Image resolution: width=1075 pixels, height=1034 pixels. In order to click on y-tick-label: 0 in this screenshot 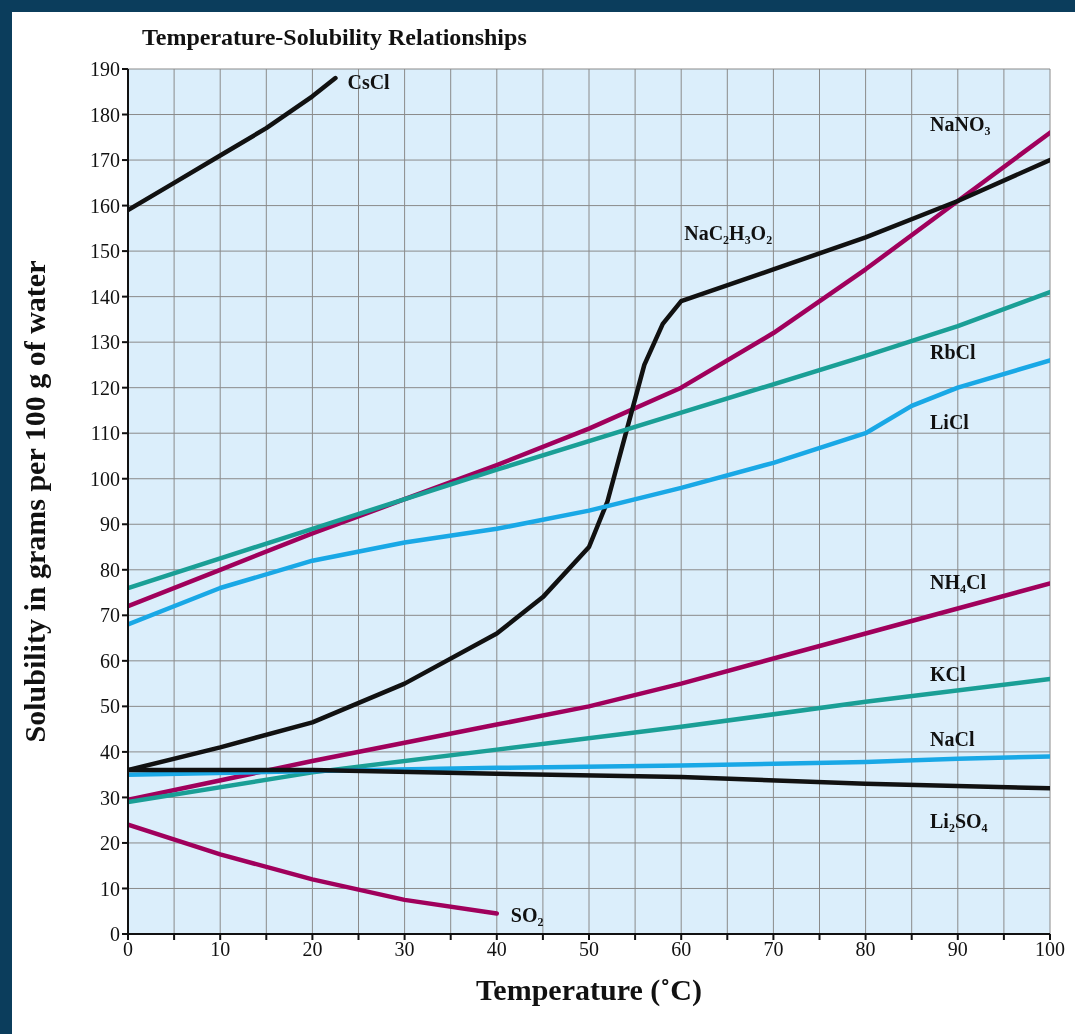, I will do `click(115, 934)`.